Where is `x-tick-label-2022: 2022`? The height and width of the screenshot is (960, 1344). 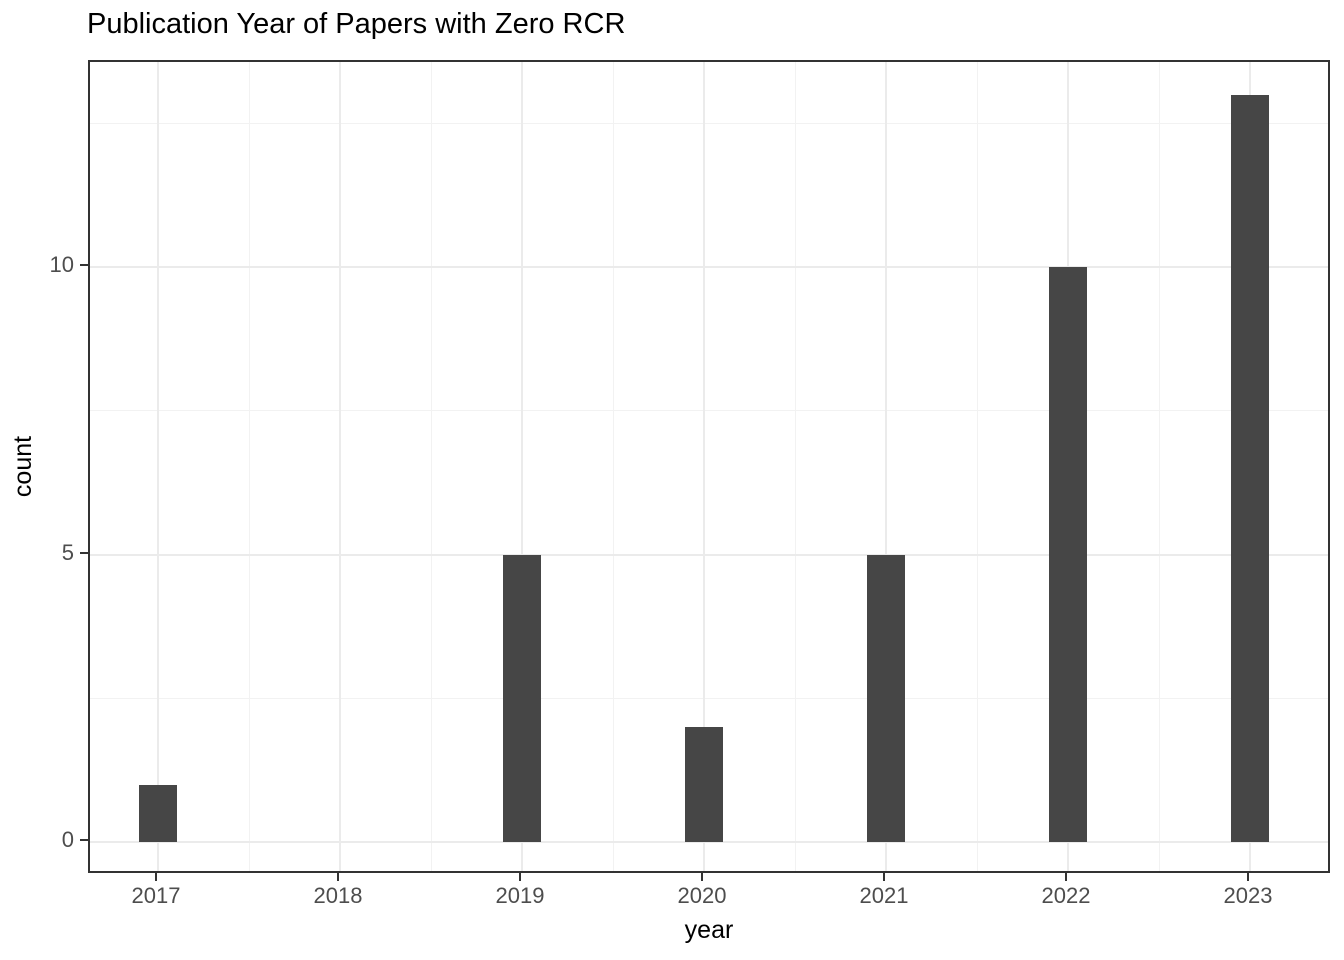
x-tick-label-2022: 2022 is located at coordinates (1066, 895).